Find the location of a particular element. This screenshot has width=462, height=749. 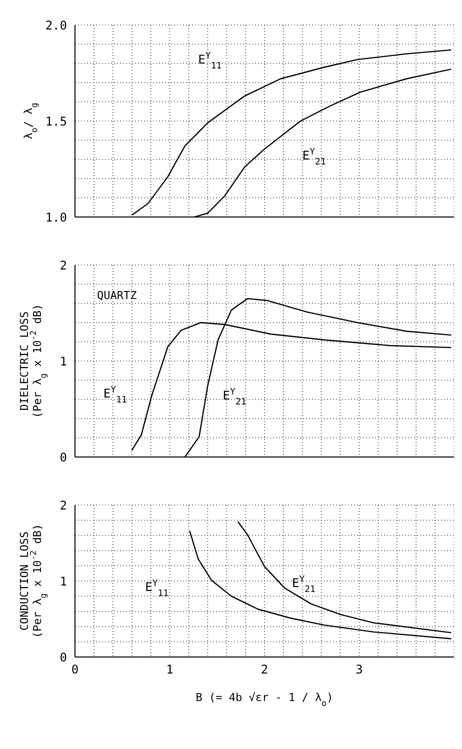

x-tick-label: 2 is located at coordinates (264, 669).